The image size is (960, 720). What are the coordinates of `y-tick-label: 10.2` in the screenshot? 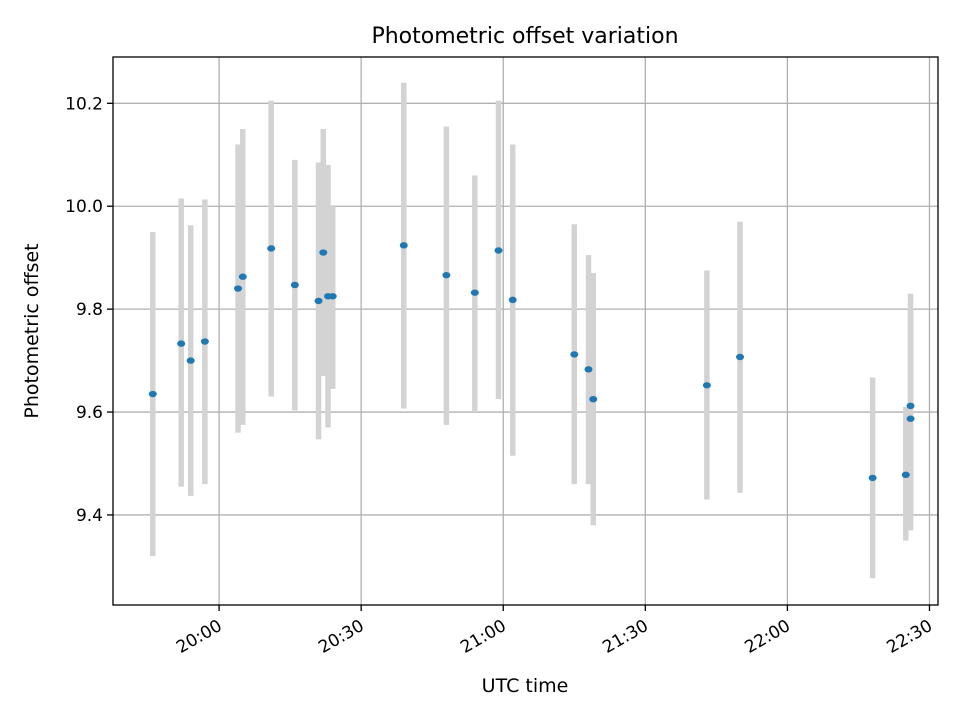 It's located at (84, 104).